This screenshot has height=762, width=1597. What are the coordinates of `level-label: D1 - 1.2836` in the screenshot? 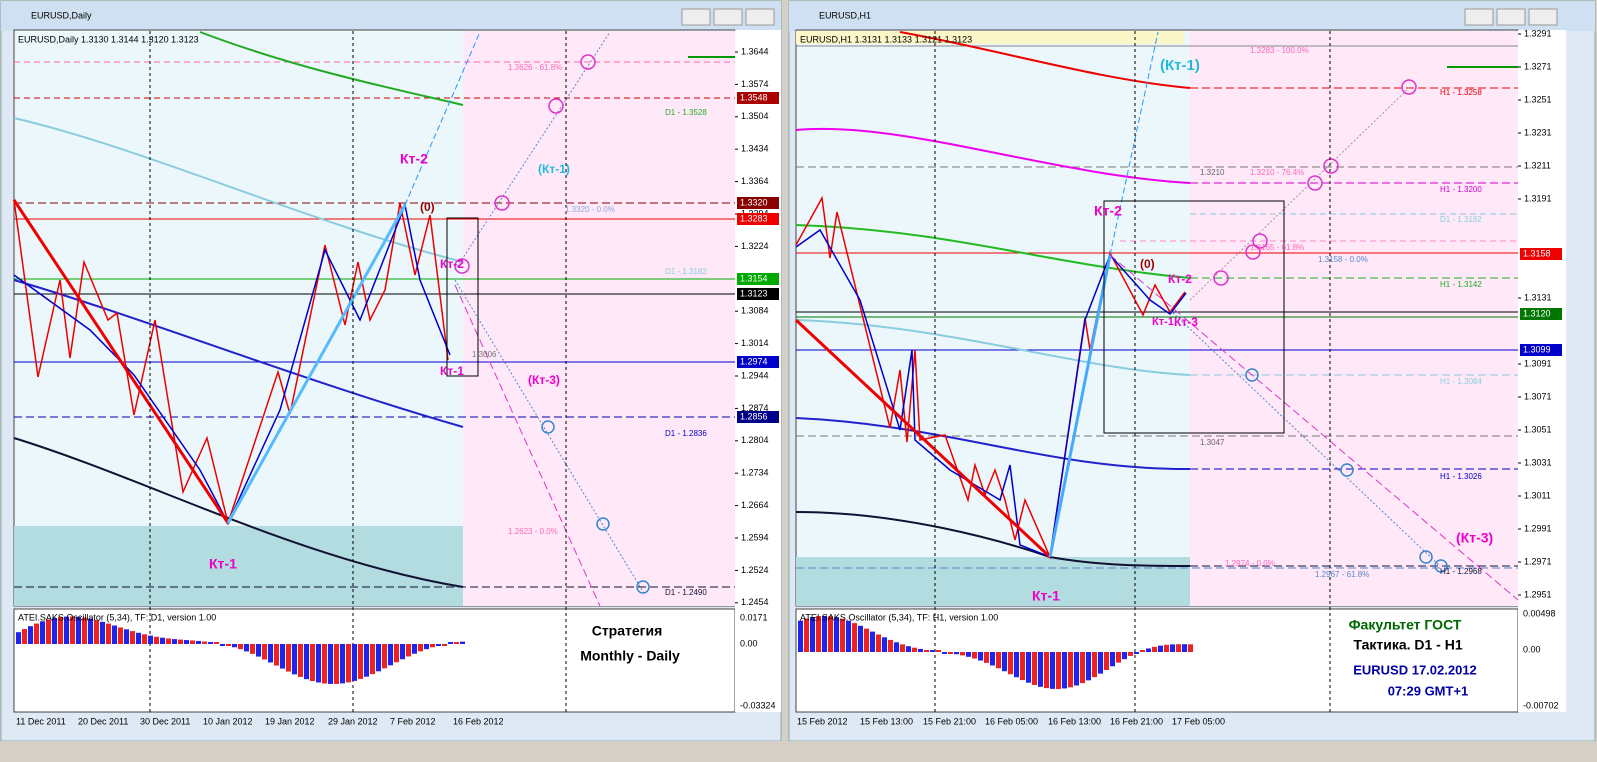 It's located at (686, 433).